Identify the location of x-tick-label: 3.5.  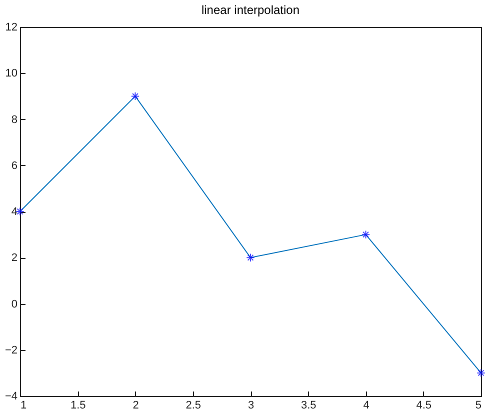
(308, 406).